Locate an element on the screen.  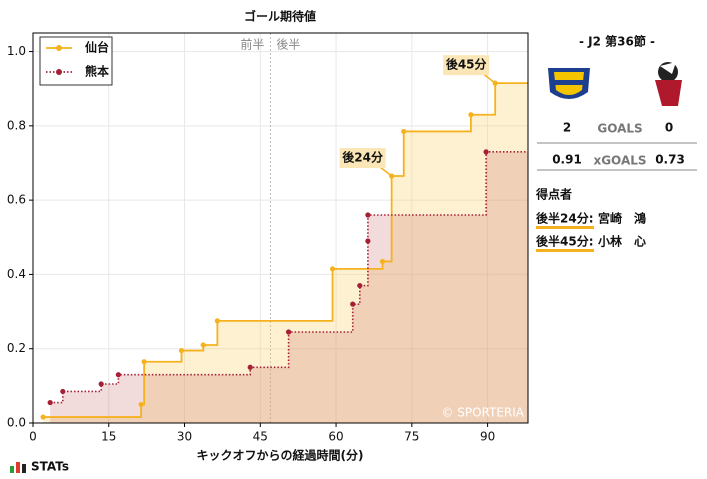
legend-label: 熊本 is located at coordinates (97, 71).